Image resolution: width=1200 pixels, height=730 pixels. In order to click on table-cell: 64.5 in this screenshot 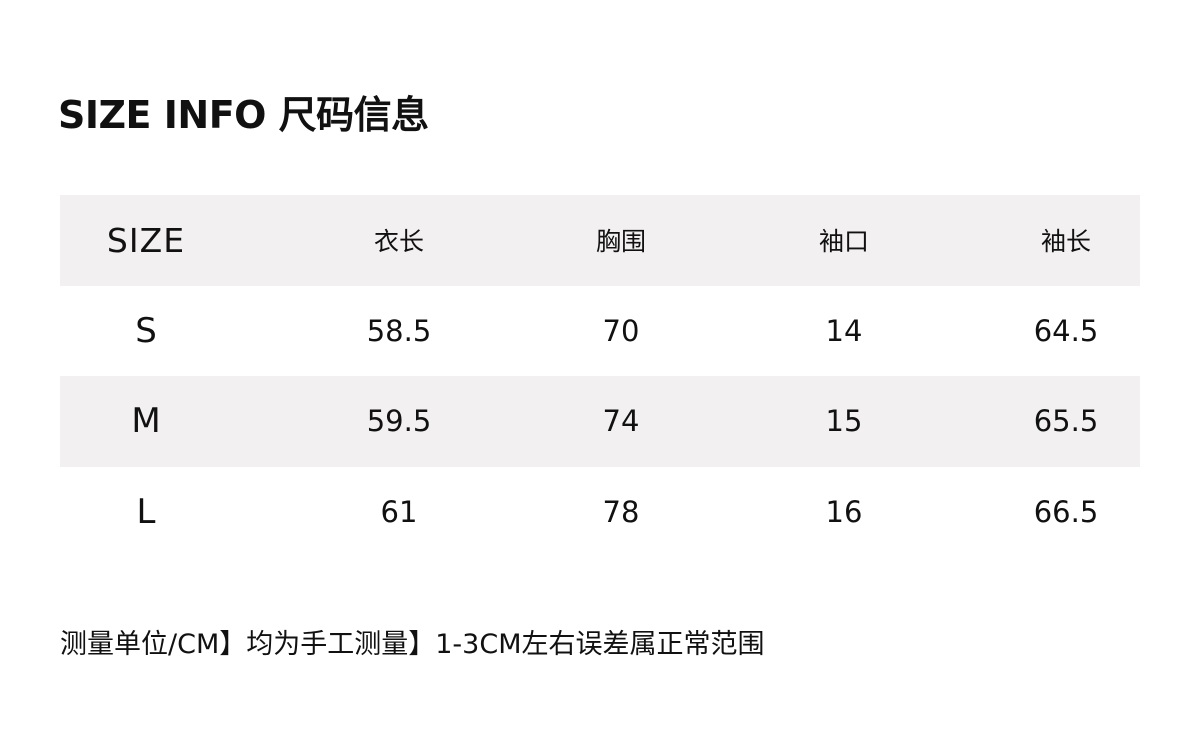, I will do `click(1066, 330)`.